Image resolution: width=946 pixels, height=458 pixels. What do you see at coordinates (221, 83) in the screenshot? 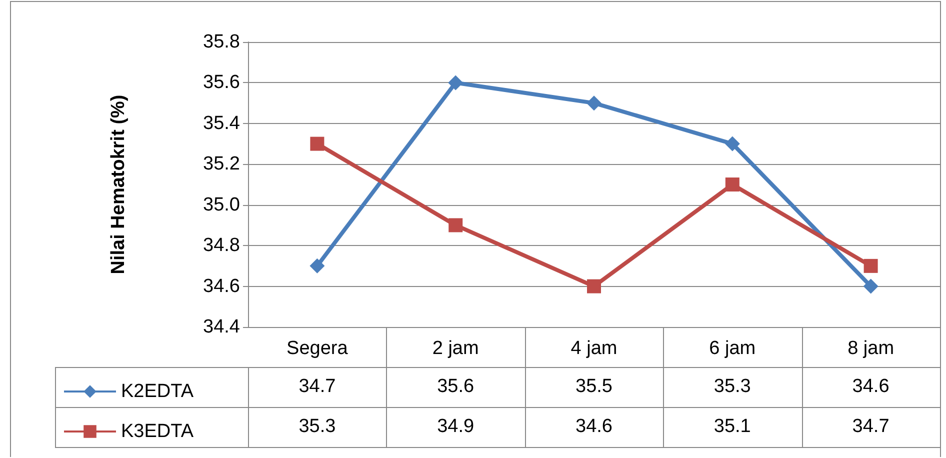
I see `y-tick-label: 35.6` at bounding box center [221, 83].